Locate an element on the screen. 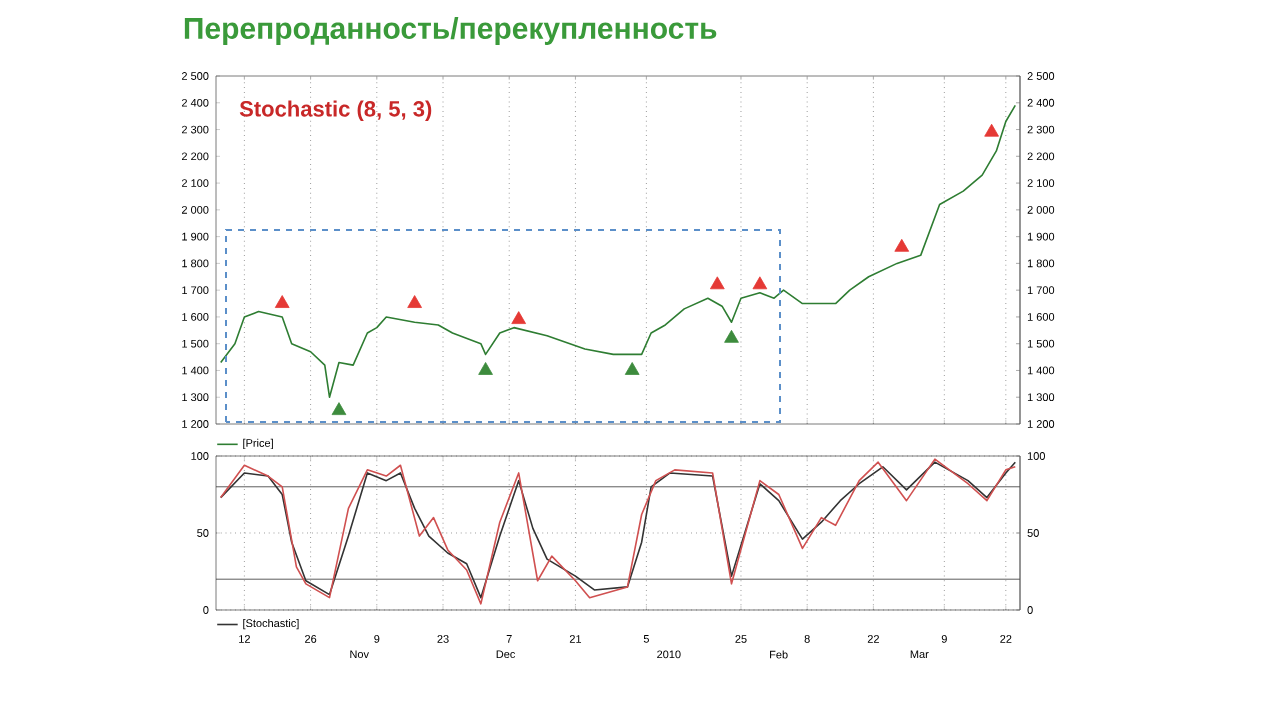 The height and width of the screenshot is (720, 1280). annotation: Stochastic (8, 5, 3) is located at coordinates (335, 110).